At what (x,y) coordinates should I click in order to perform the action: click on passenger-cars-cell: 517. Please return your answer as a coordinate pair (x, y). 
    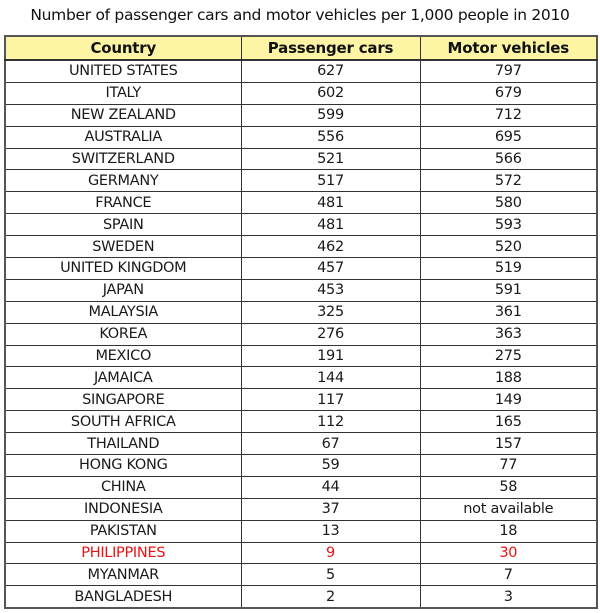
    Looking at the image, I should click on (330, 181).